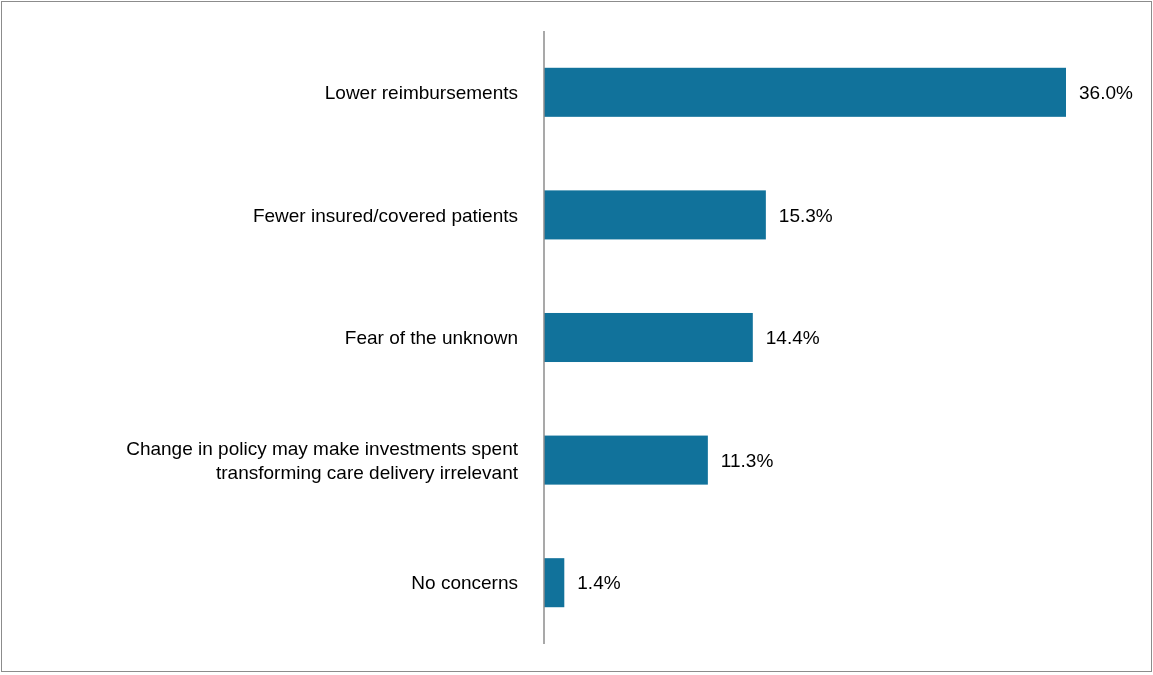 The width and height of the screenshot is (1153, 675). I want to click on data-label: 14.4%, so click(792, 338).